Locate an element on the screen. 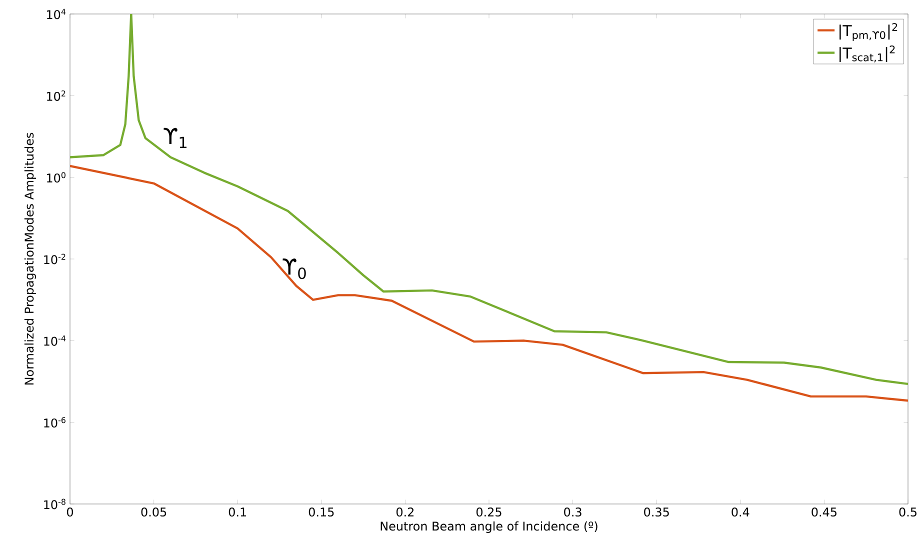 The width and height of the screenshot is (922, 536). y-tick-label: 10$^{-8}$ is located at coordinates (55, 504).